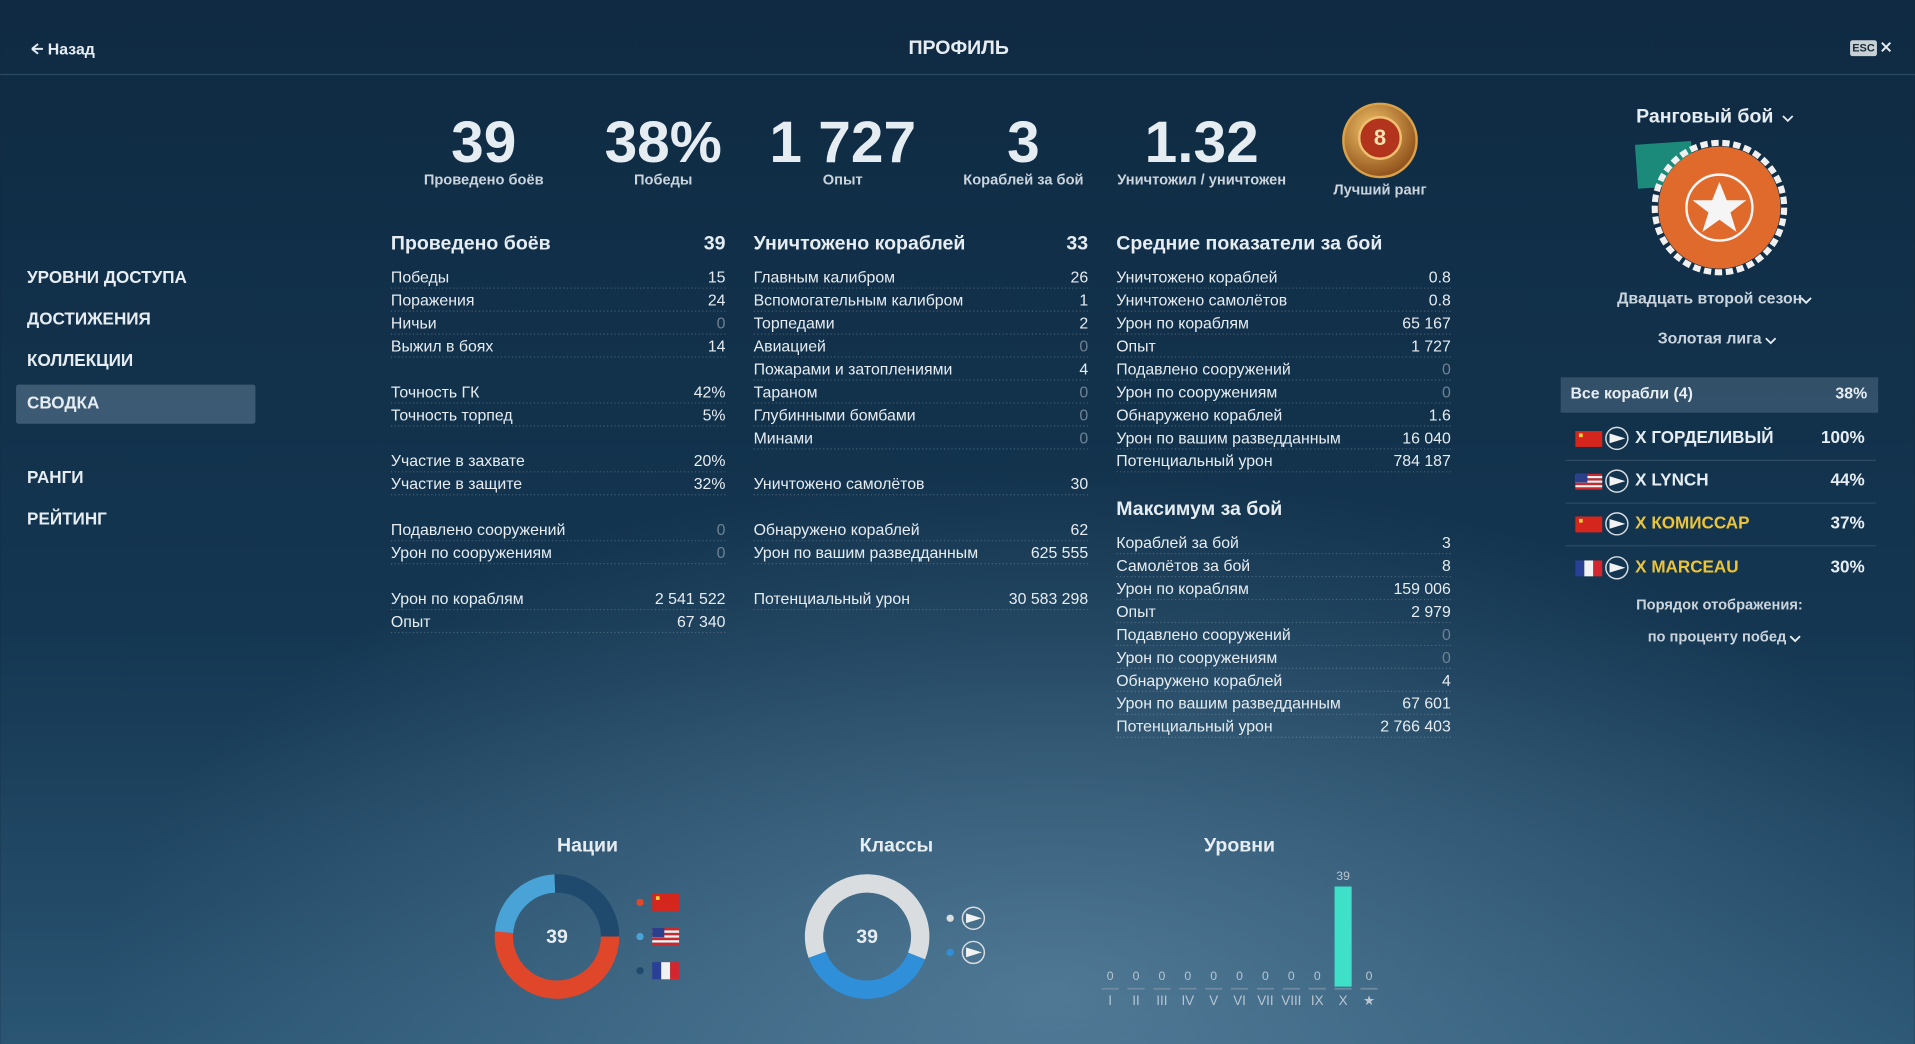  Describe the element at coordinates (1183, 566) in the screenshot. I see `stat-label: Самолётов за бой` at that location.